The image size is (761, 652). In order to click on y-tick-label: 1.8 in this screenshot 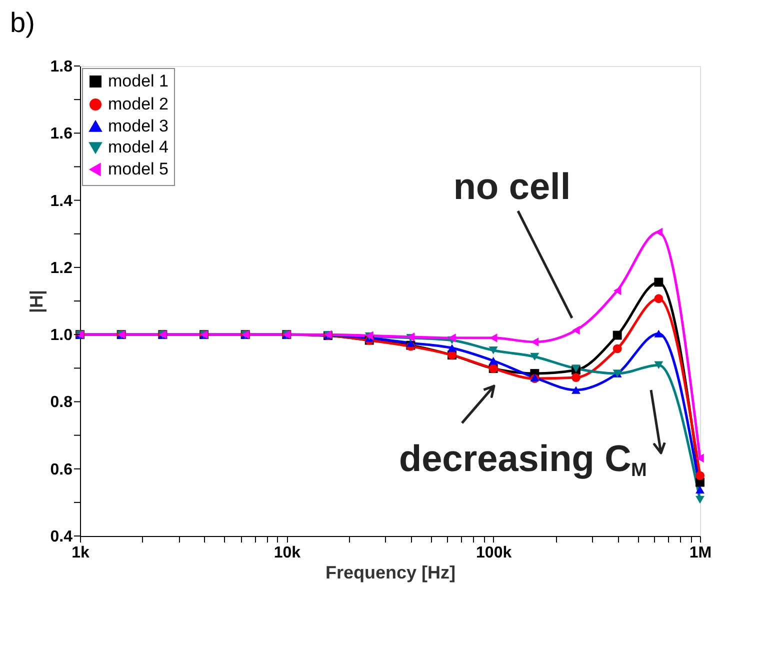, I will do `click(61, 67)`.